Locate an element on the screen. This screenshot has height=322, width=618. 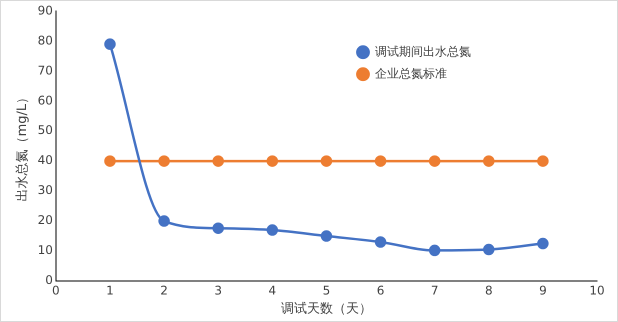
legend-label: 企业总氮标准 is located at coordinates (411, 73).